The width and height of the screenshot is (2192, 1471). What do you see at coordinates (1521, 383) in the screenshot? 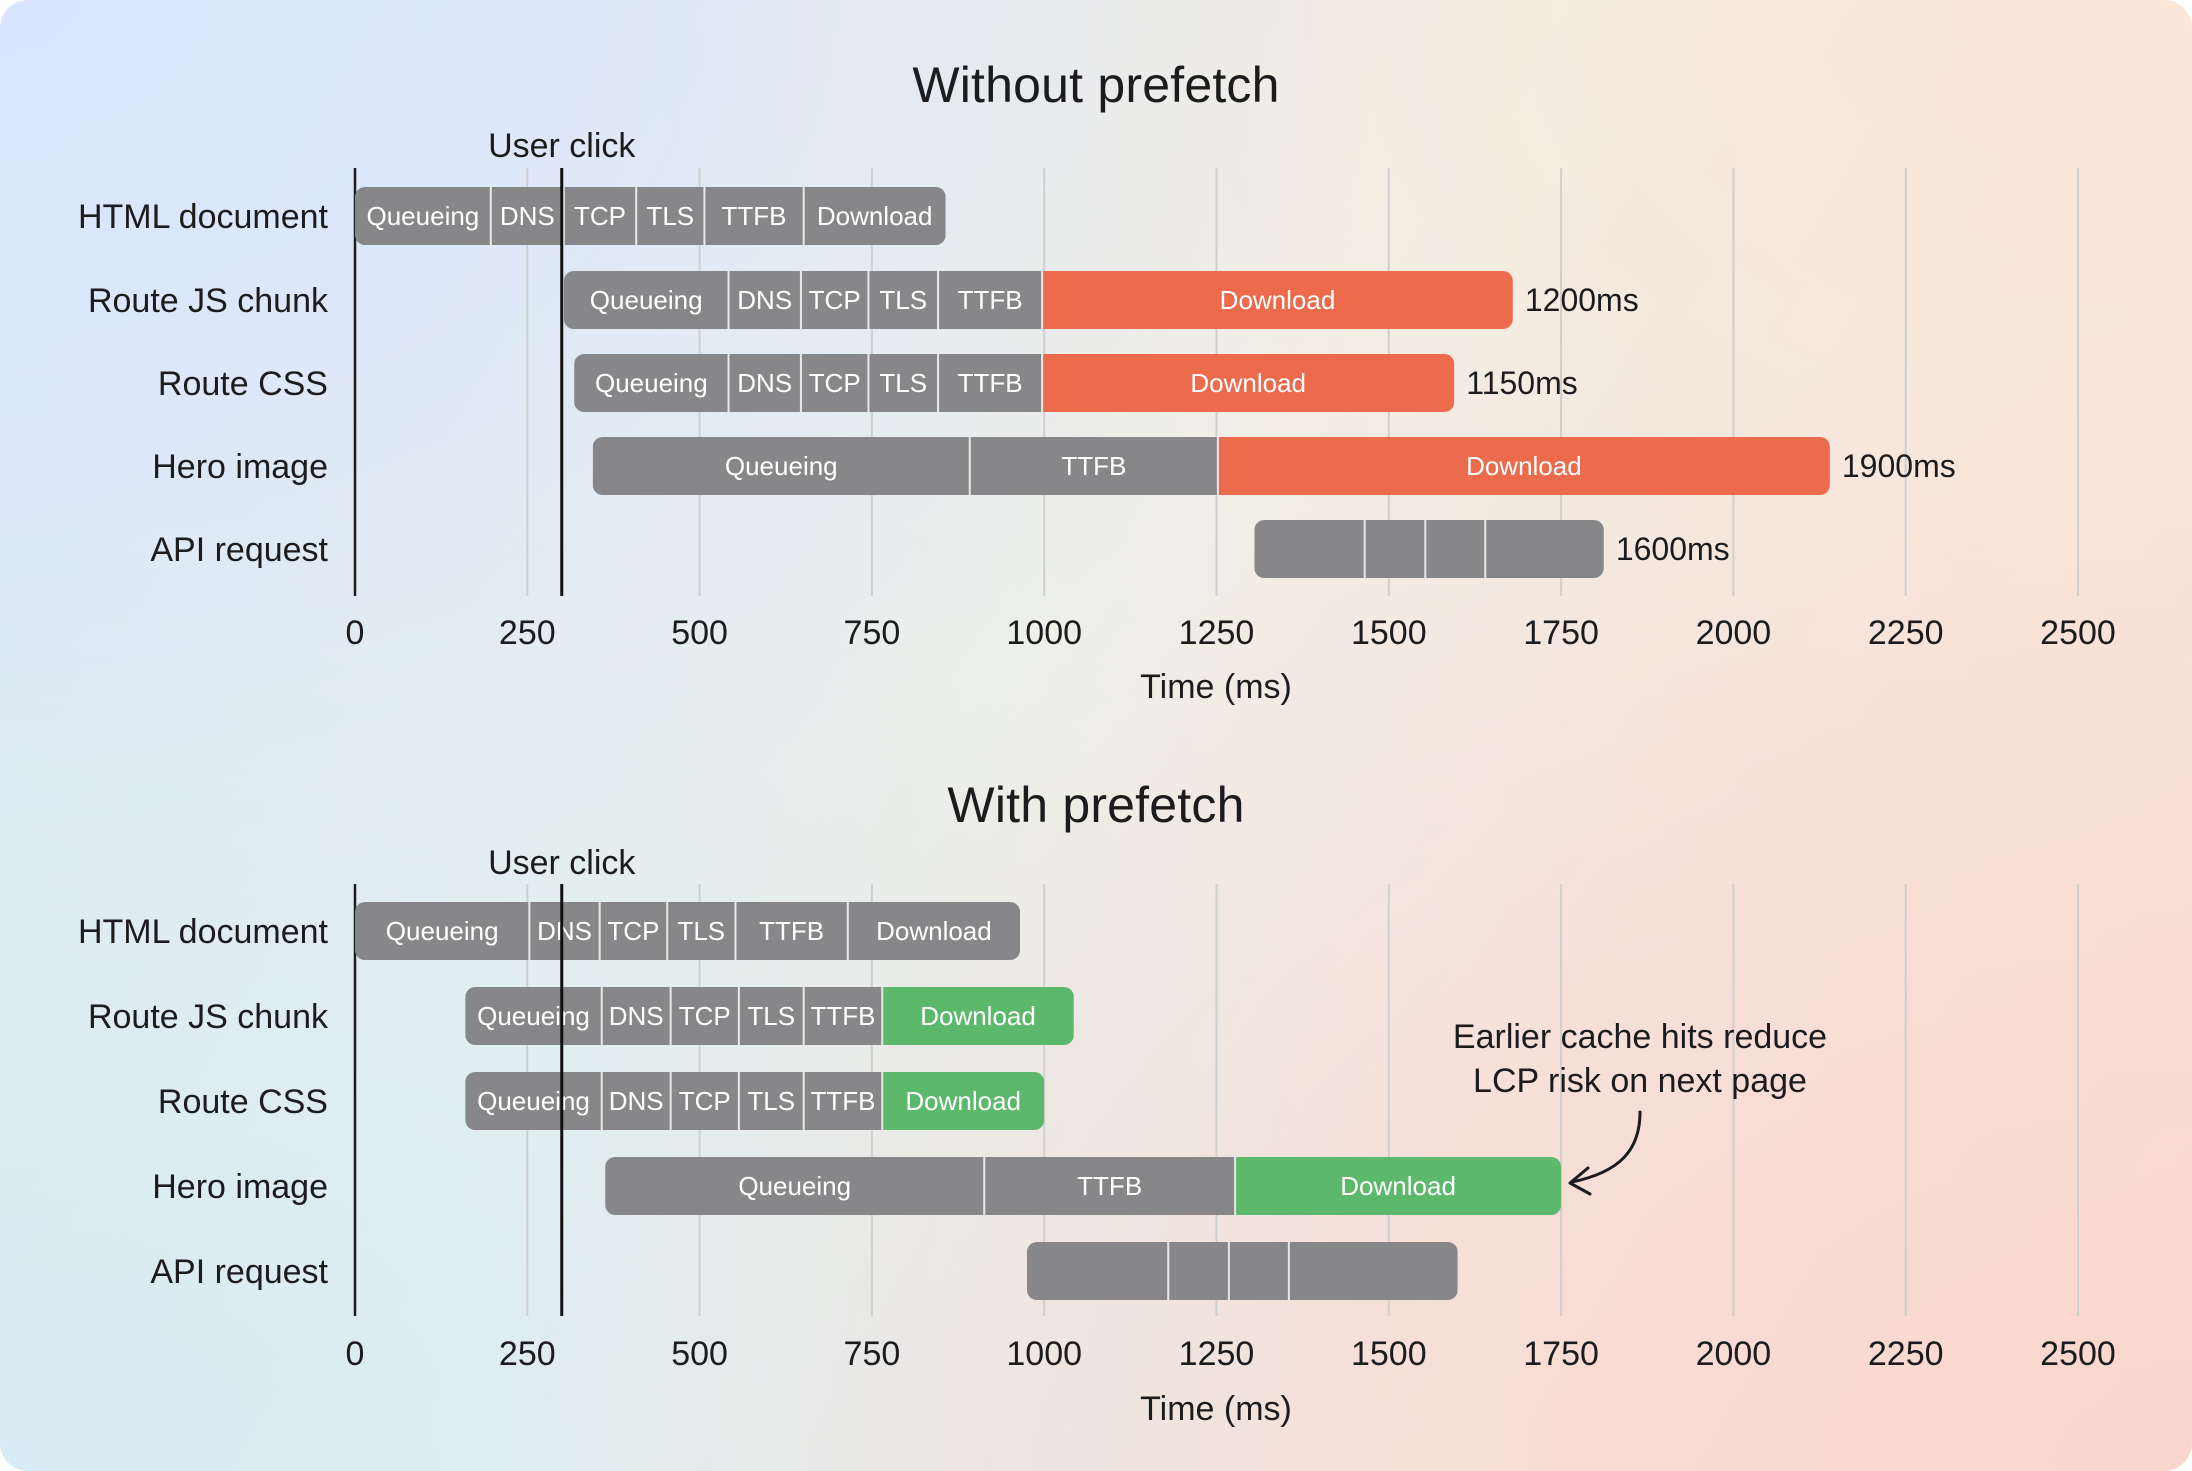
I see `duration-label: 1150ms` at bounding box center [1521, 383].